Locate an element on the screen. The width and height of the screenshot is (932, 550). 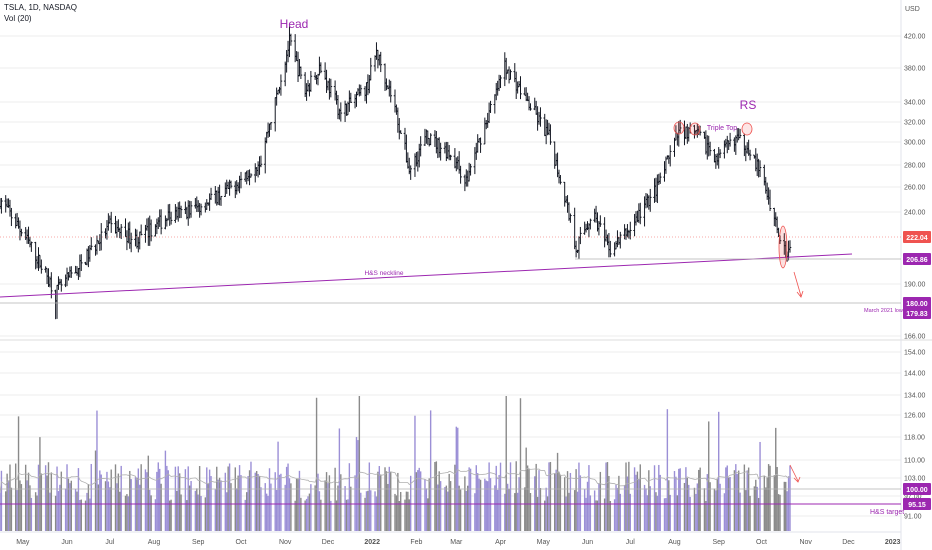
volume-sma-line is located at coordinates (395, 480).